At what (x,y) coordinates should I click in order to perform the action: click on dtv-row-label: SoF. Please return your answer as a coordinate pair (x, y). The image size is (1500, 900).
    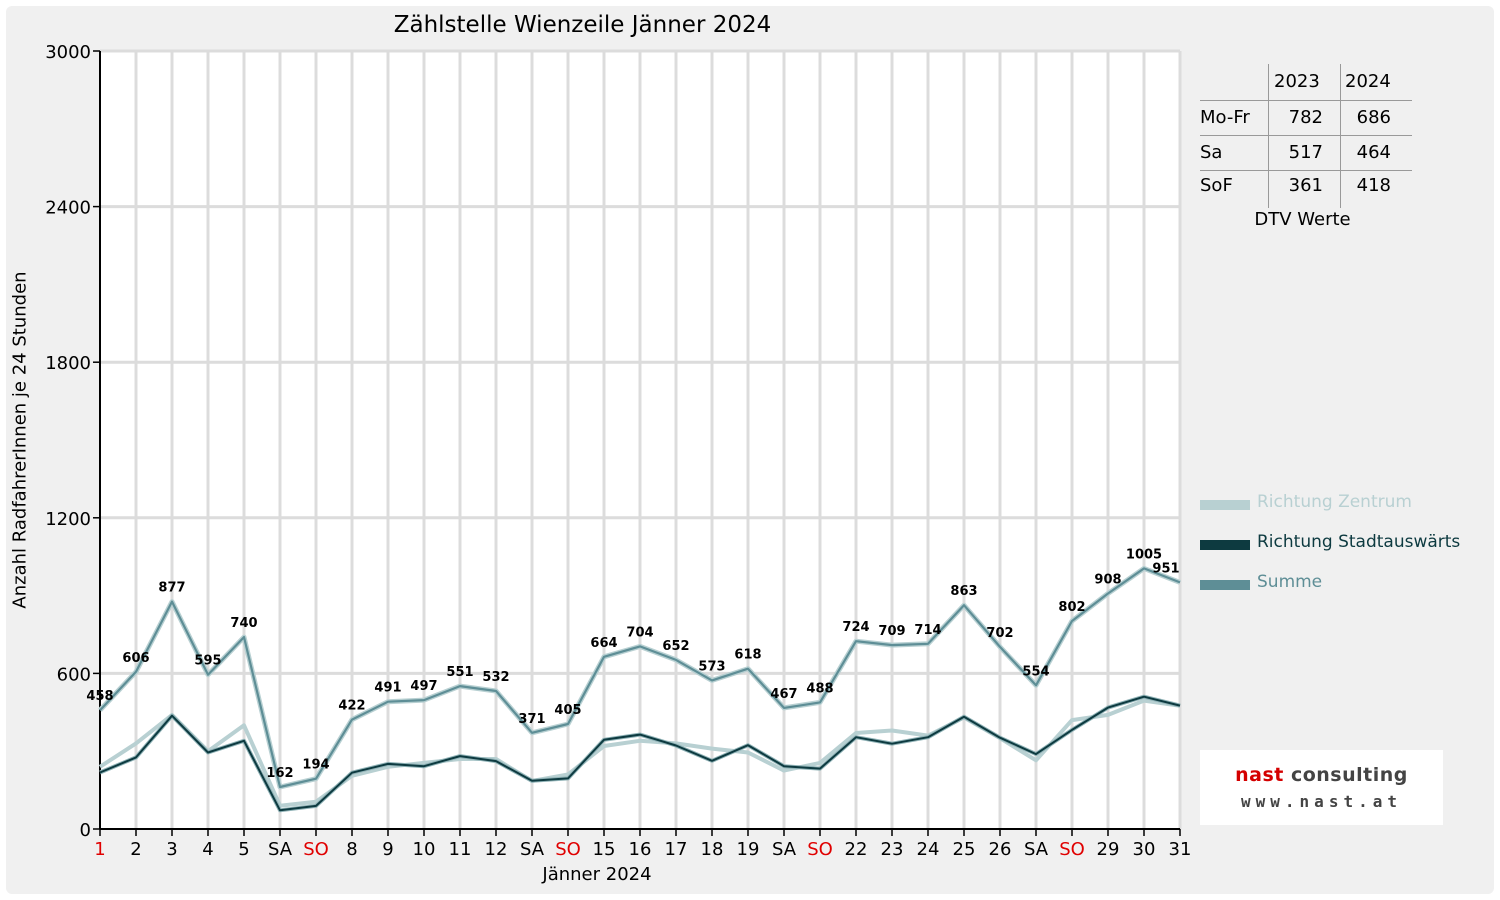
    Looking at the image, I should click on (1216, 185).